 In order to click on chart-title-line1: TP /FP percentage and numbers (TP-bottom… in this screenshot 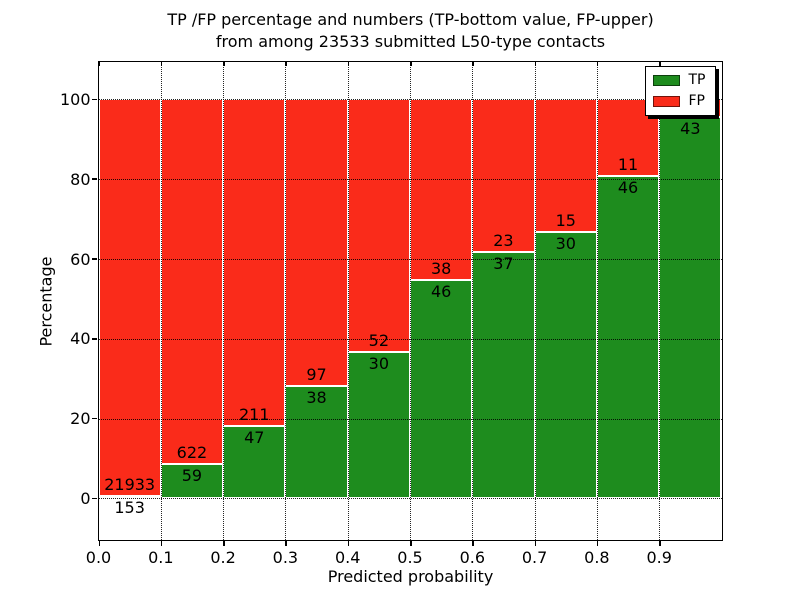, I will do `click(410, 19)`.